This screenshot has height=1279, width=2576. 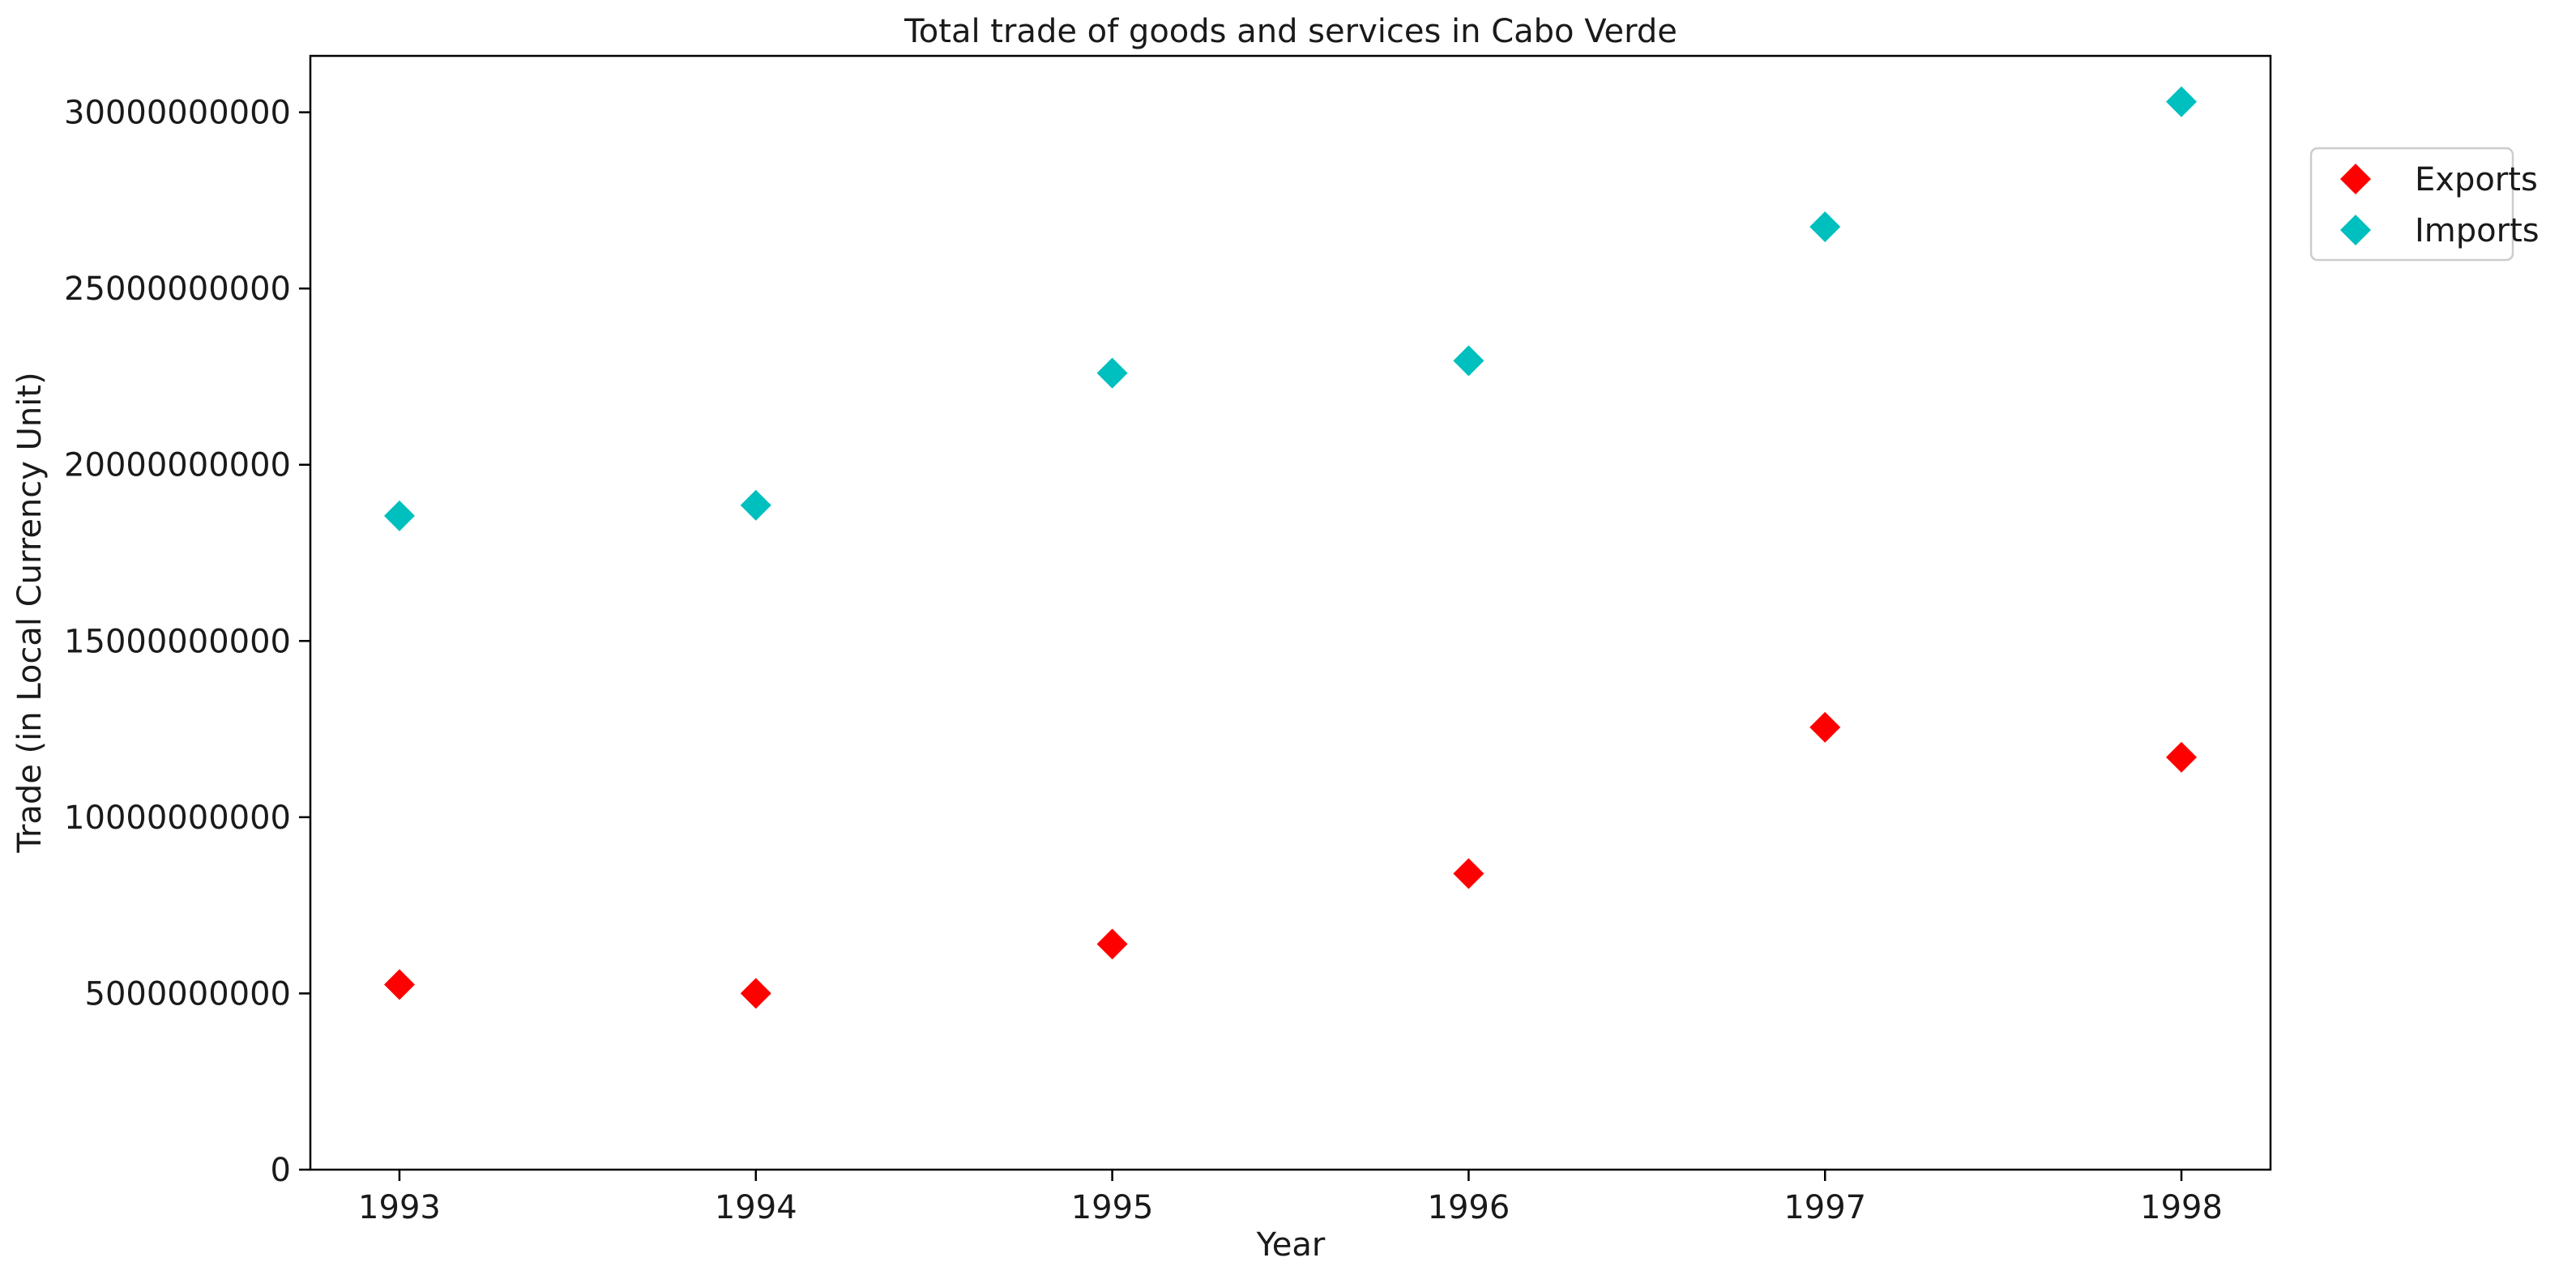 I want to click on legend-label-exports: Exports, so click(x=2476, y=179).